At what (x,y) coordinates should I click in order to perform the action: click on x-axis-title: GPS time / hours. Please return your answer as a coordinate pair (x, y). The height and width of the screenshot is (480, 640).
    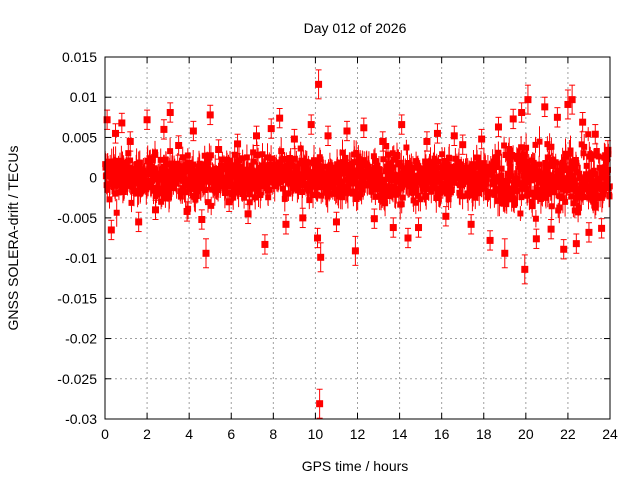
    Looking at the image, I should click on (355, 466).